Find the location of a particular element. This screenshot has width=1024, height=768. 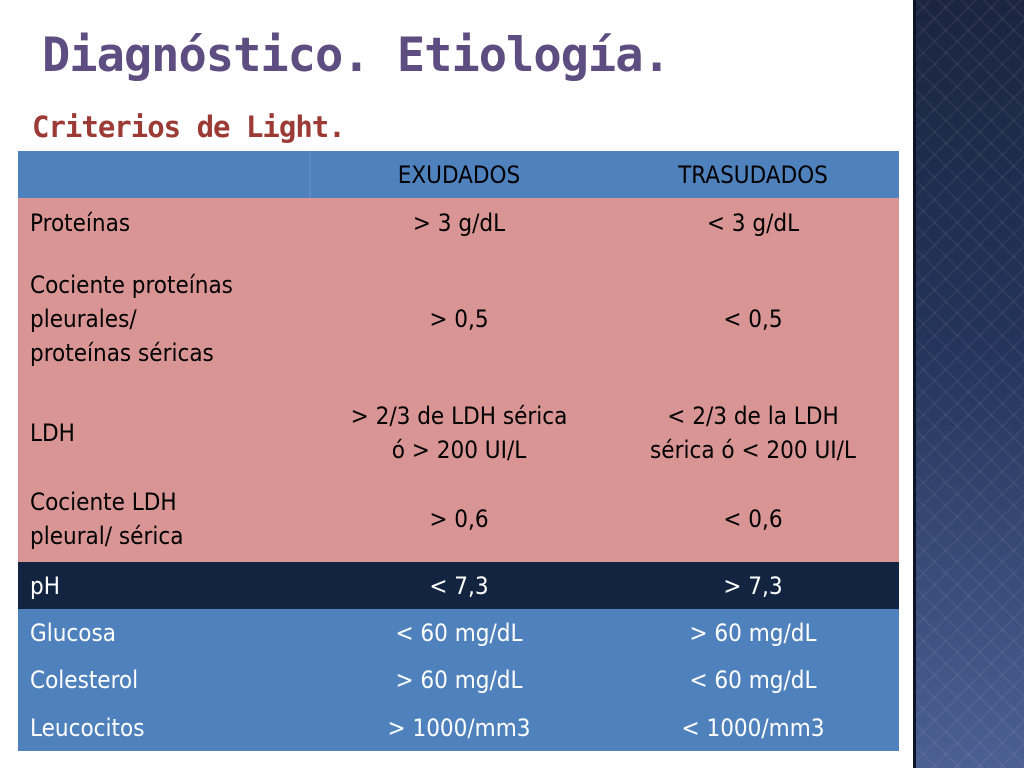

table-row-glucosa: Glucosa < 60 mg/dL > 60 mg/dL is located at coordinates (458, 632).